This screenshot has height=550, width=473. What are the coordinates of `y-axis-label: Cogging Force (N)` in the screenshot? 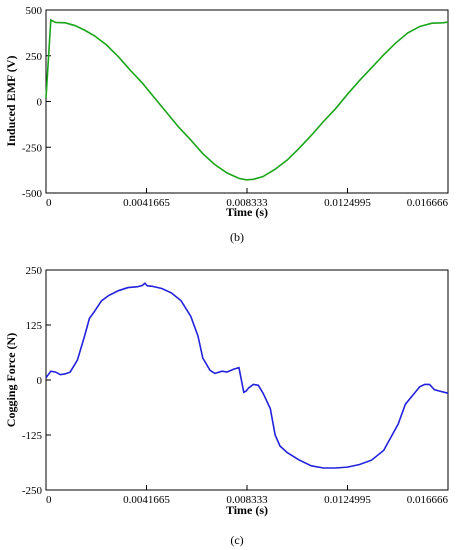 It's located at (11, 380).